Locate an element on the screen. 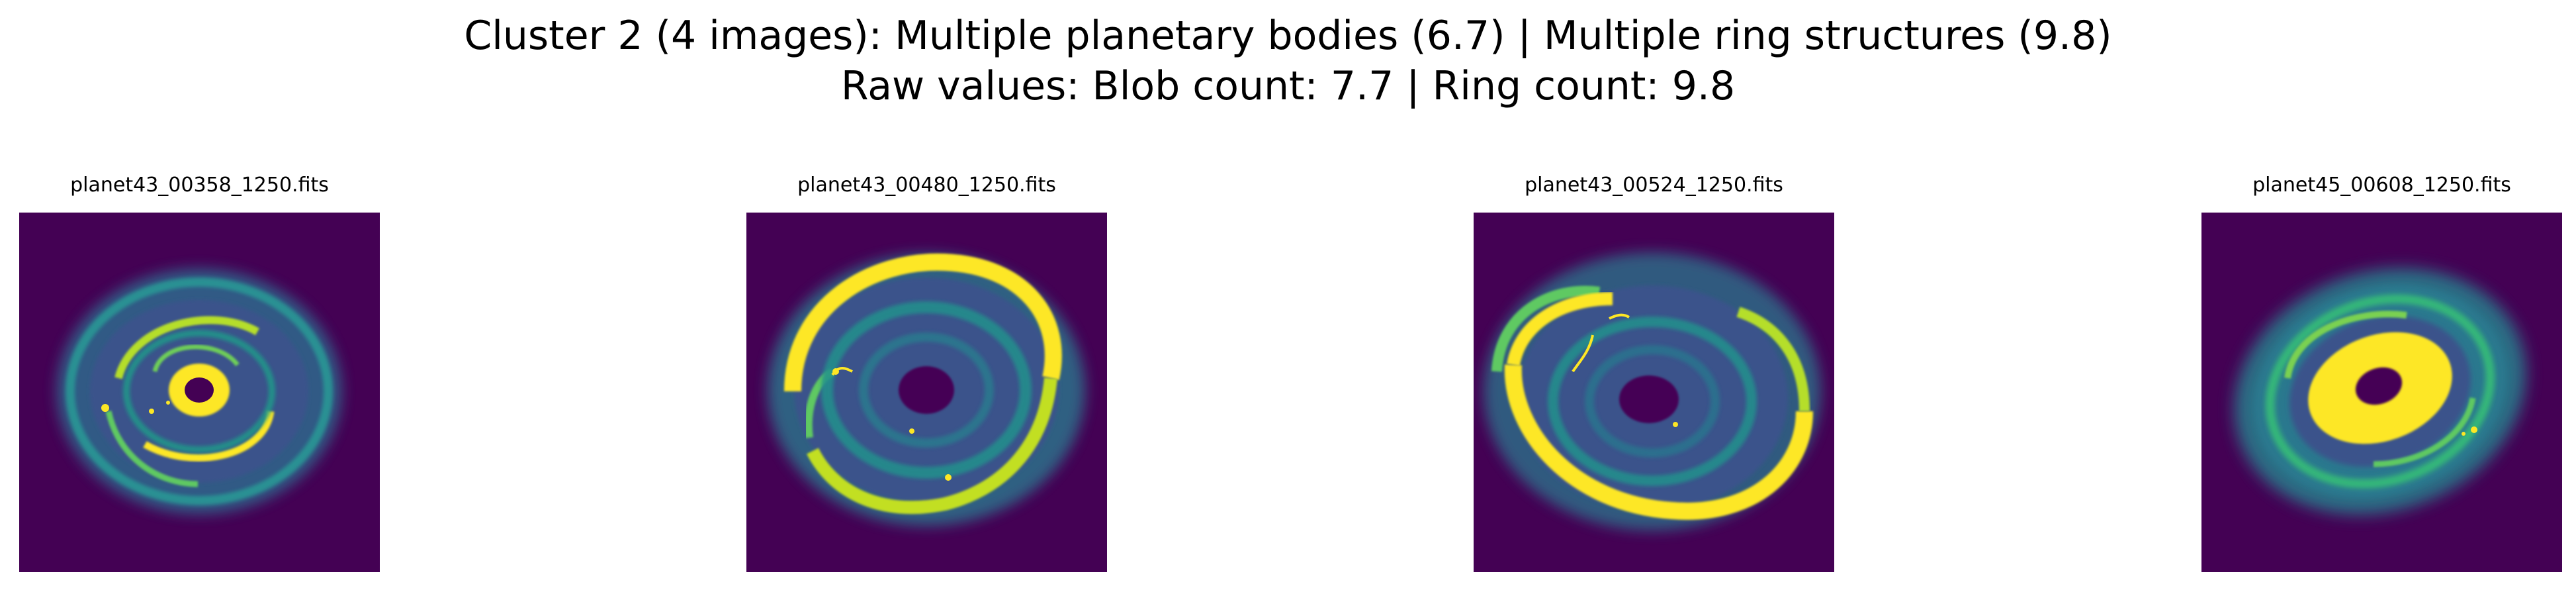 The image size is (2576, 594). panel-title-2: planet43_00480_1250.fits is located at coordinates (926, 185).